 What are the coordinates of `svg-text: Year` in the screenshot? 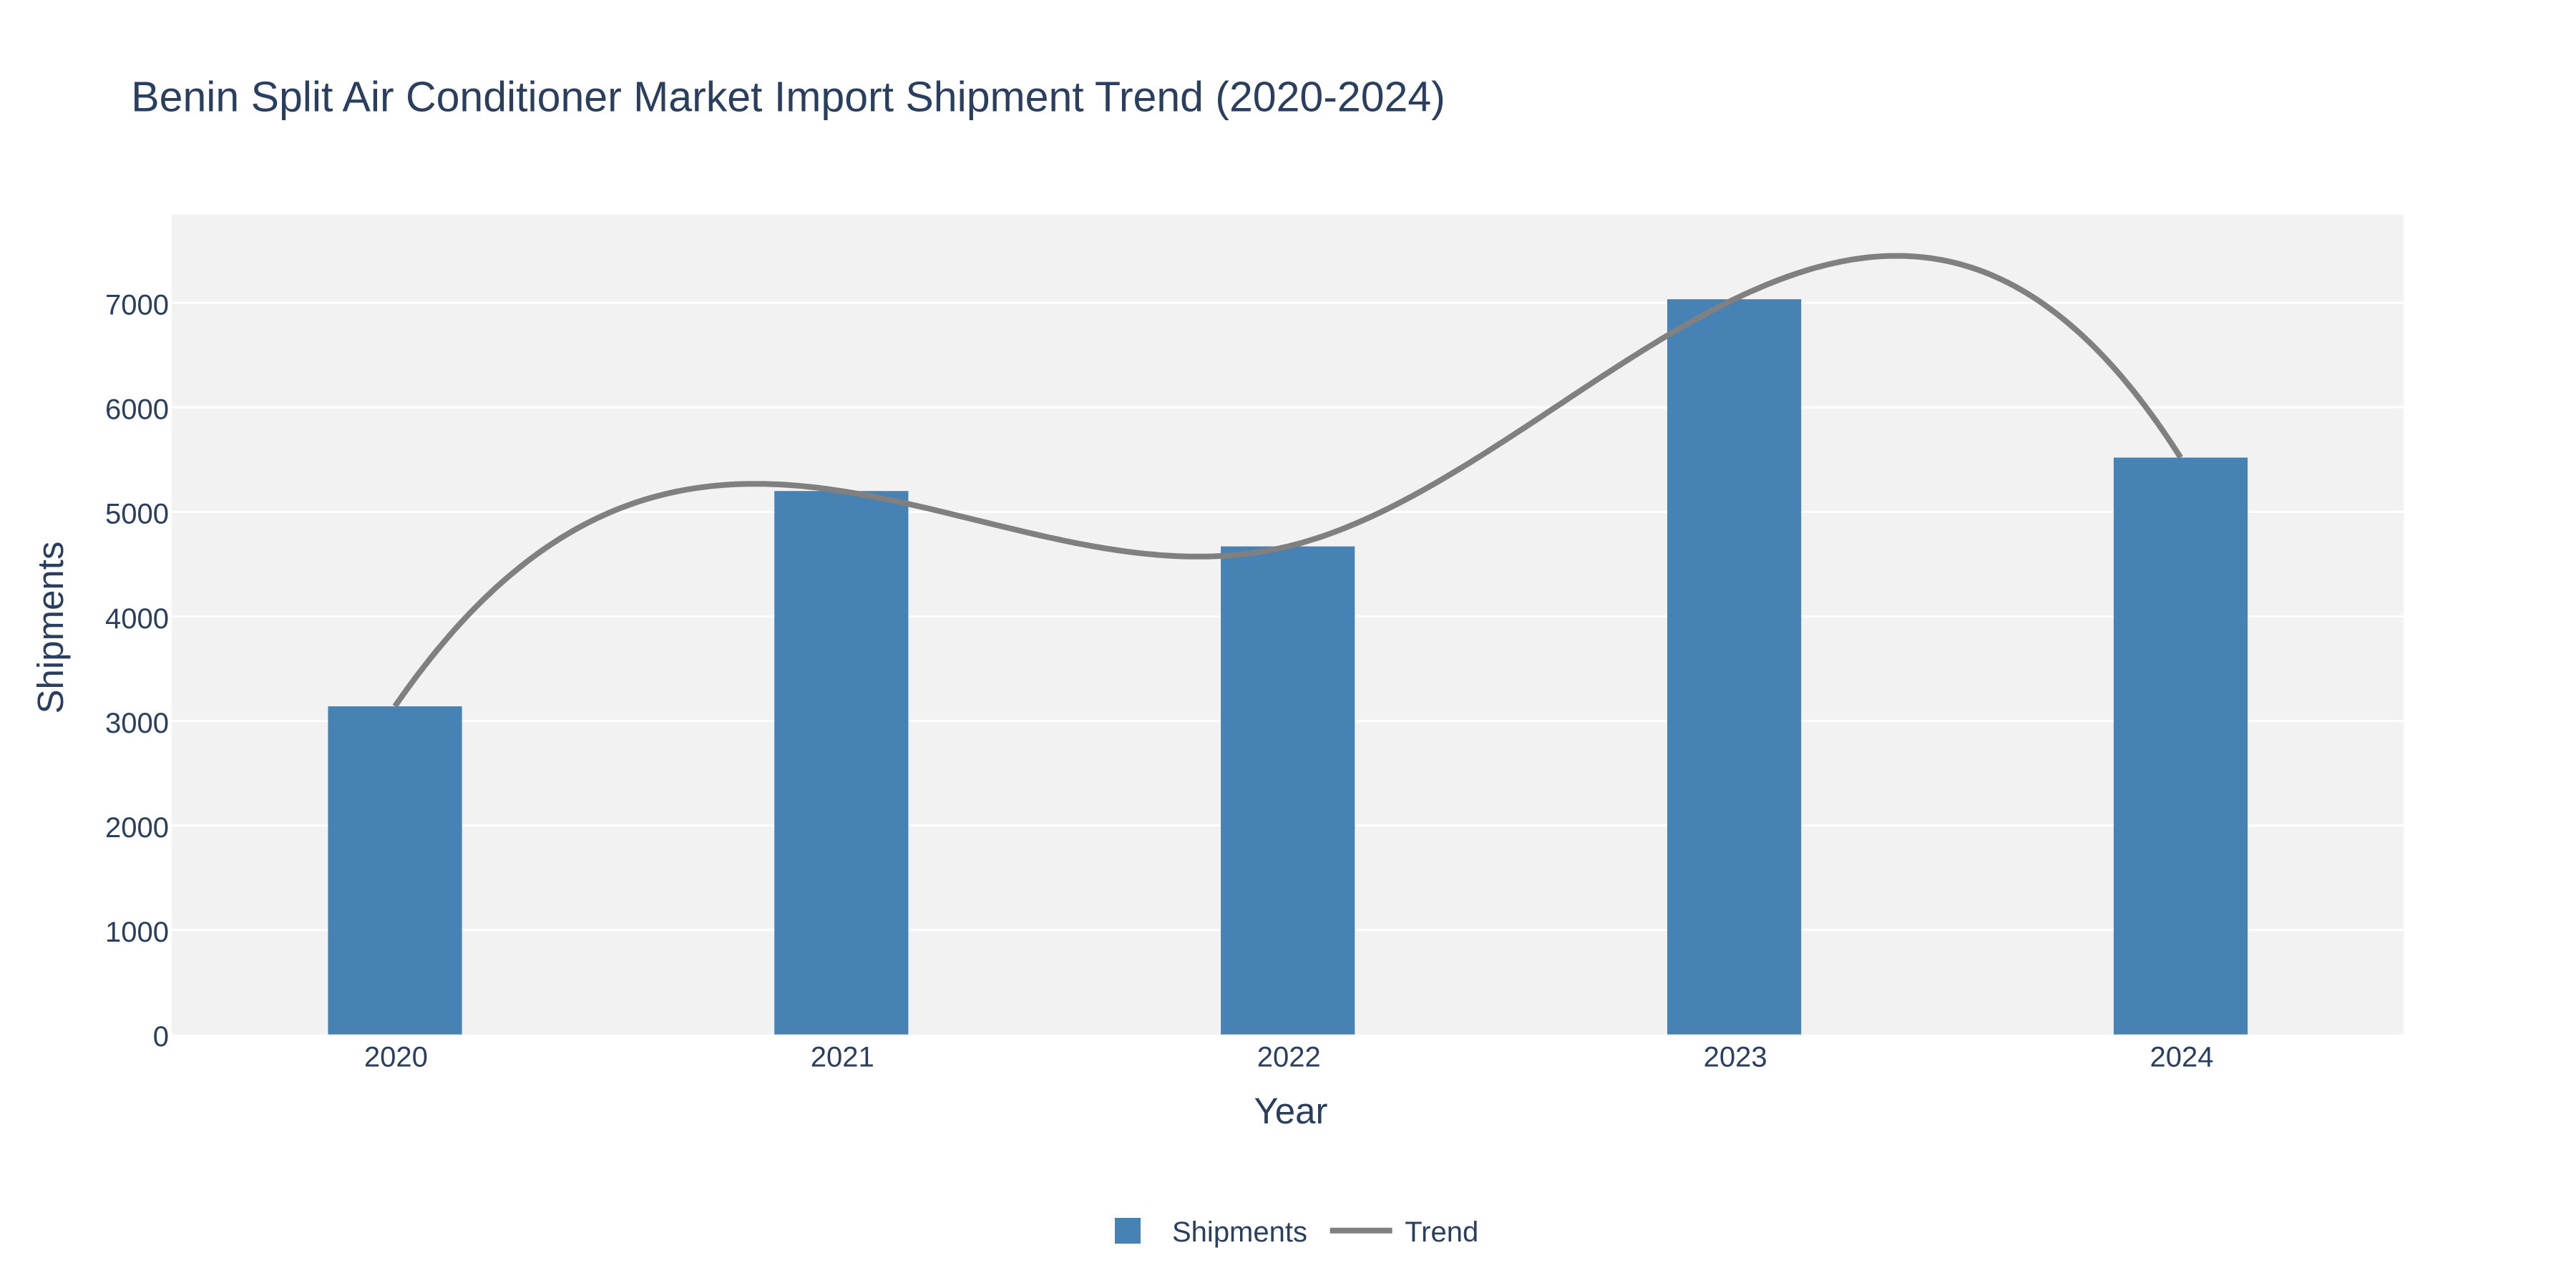 It's located at (1290, 1111).